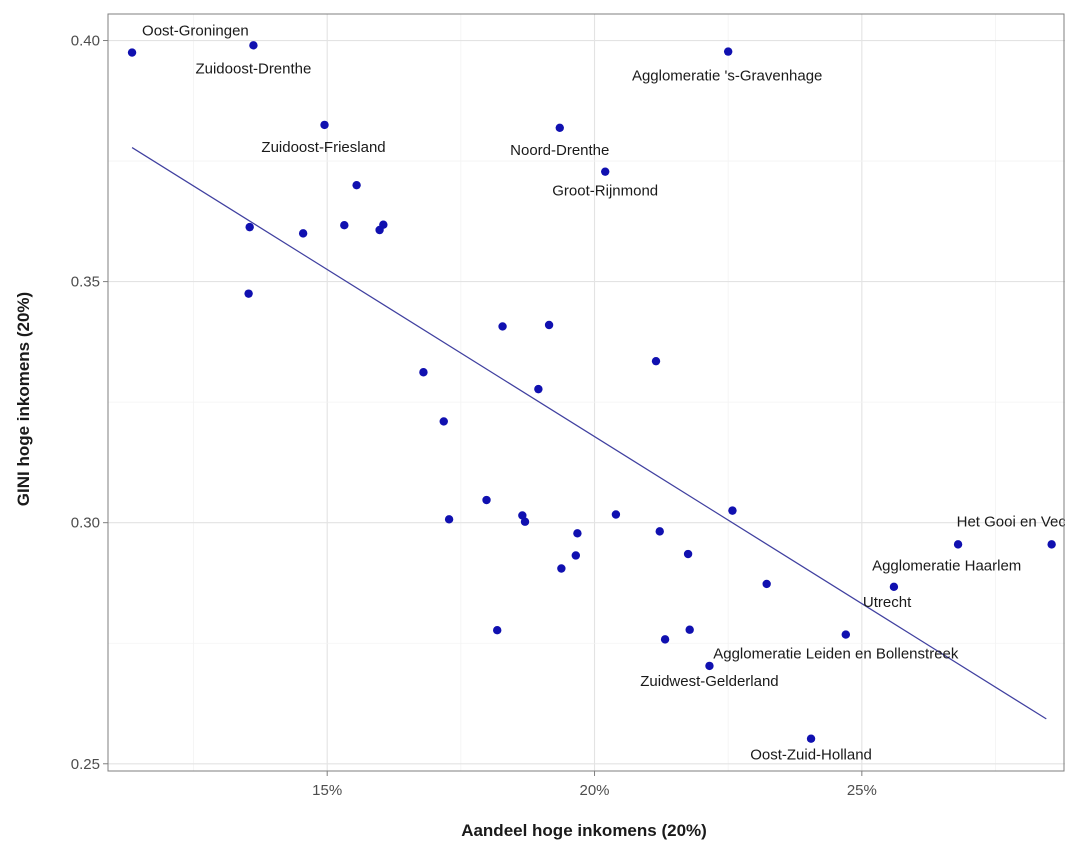 Image resolution: width=1065 pixels, height=846 pixels. I want to click on point-label: Agglomeratie 's-Gravenhage, so click(727, 76).